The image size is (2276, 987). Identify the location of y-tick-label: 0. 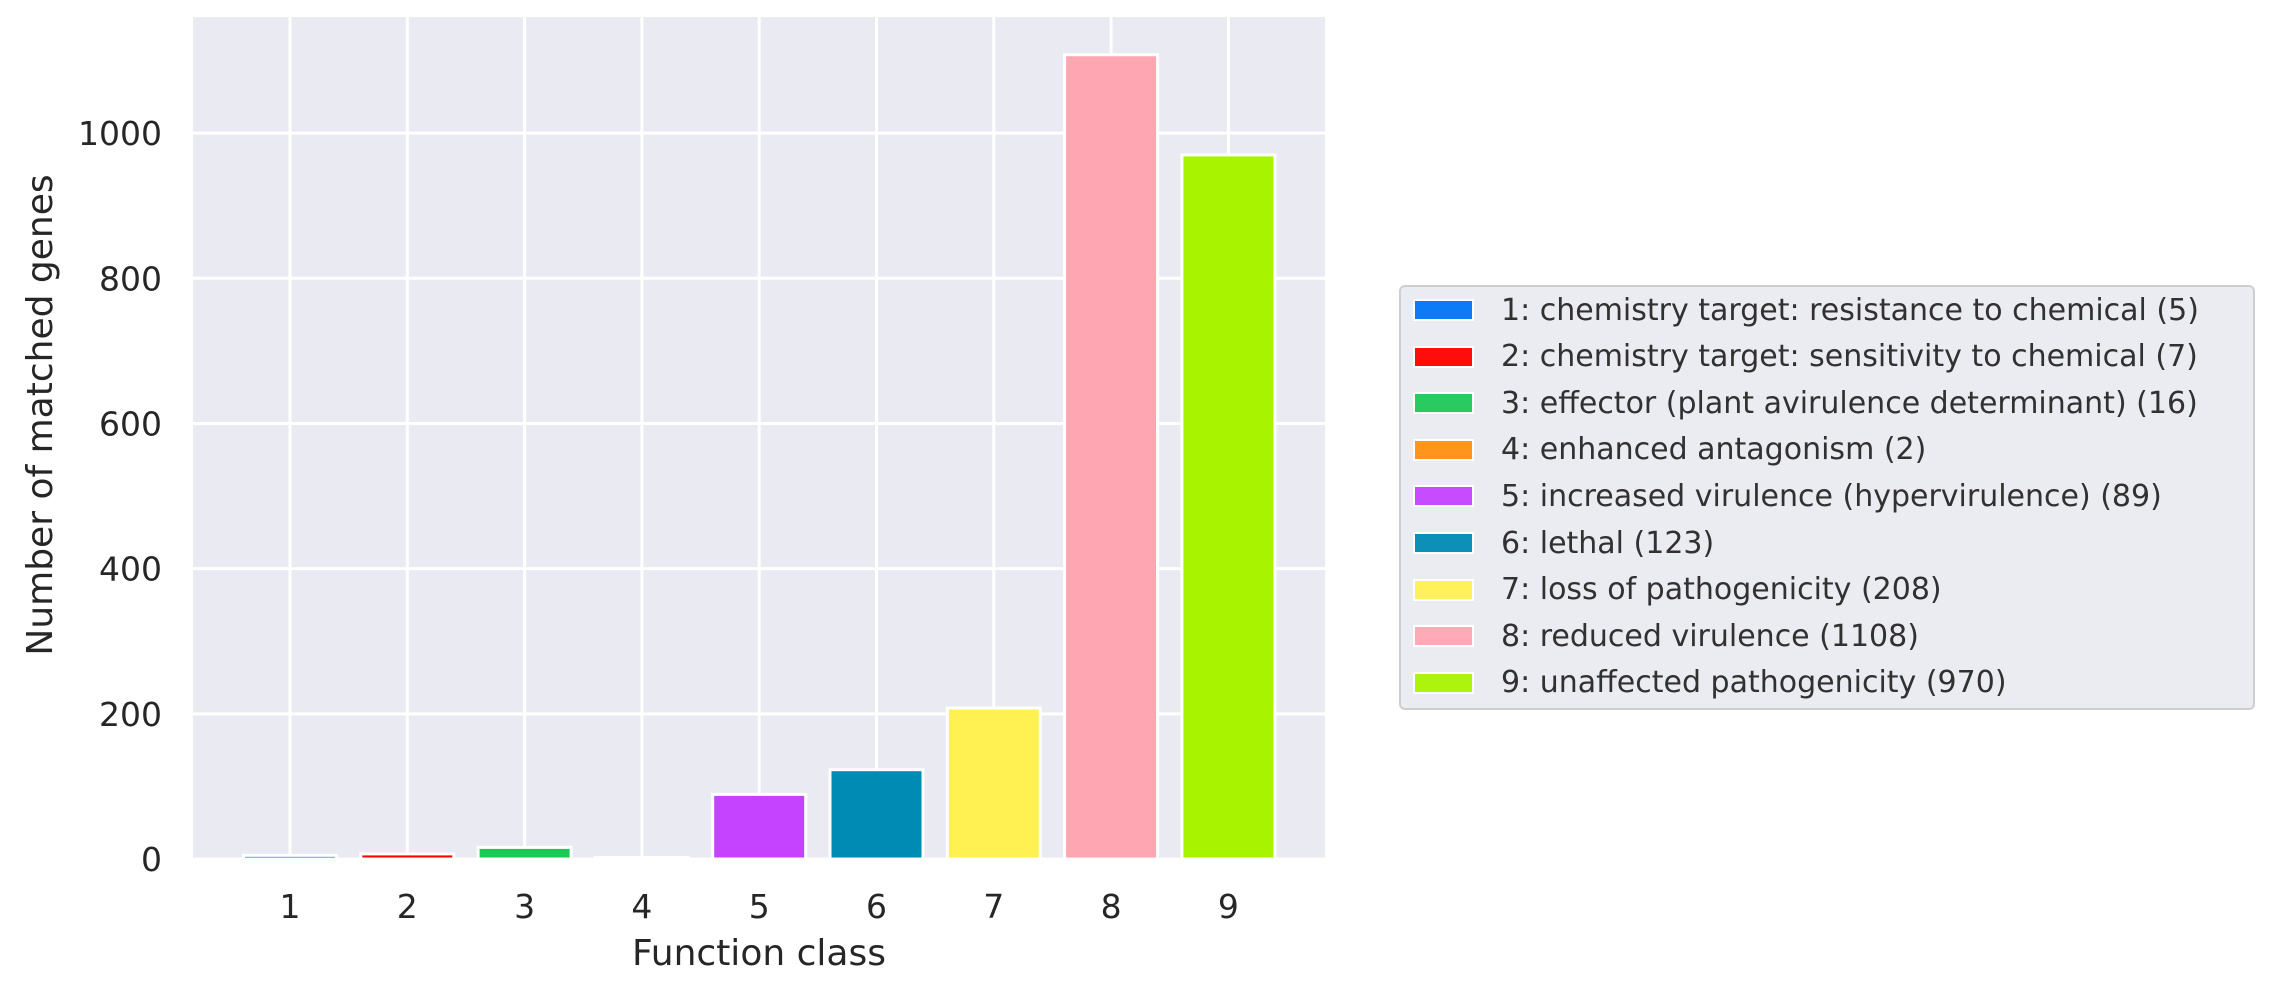
(151, 859).